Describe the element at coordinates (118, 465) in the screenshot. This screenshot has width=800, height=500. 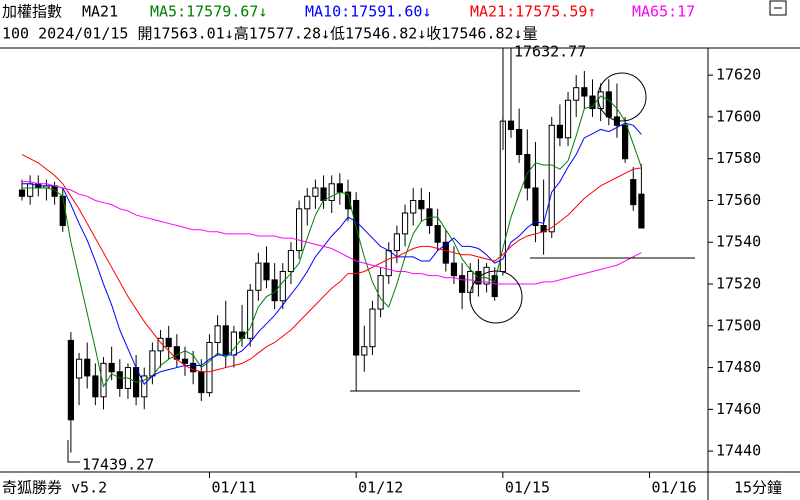
I see `low-label: 17439.27` at that location.